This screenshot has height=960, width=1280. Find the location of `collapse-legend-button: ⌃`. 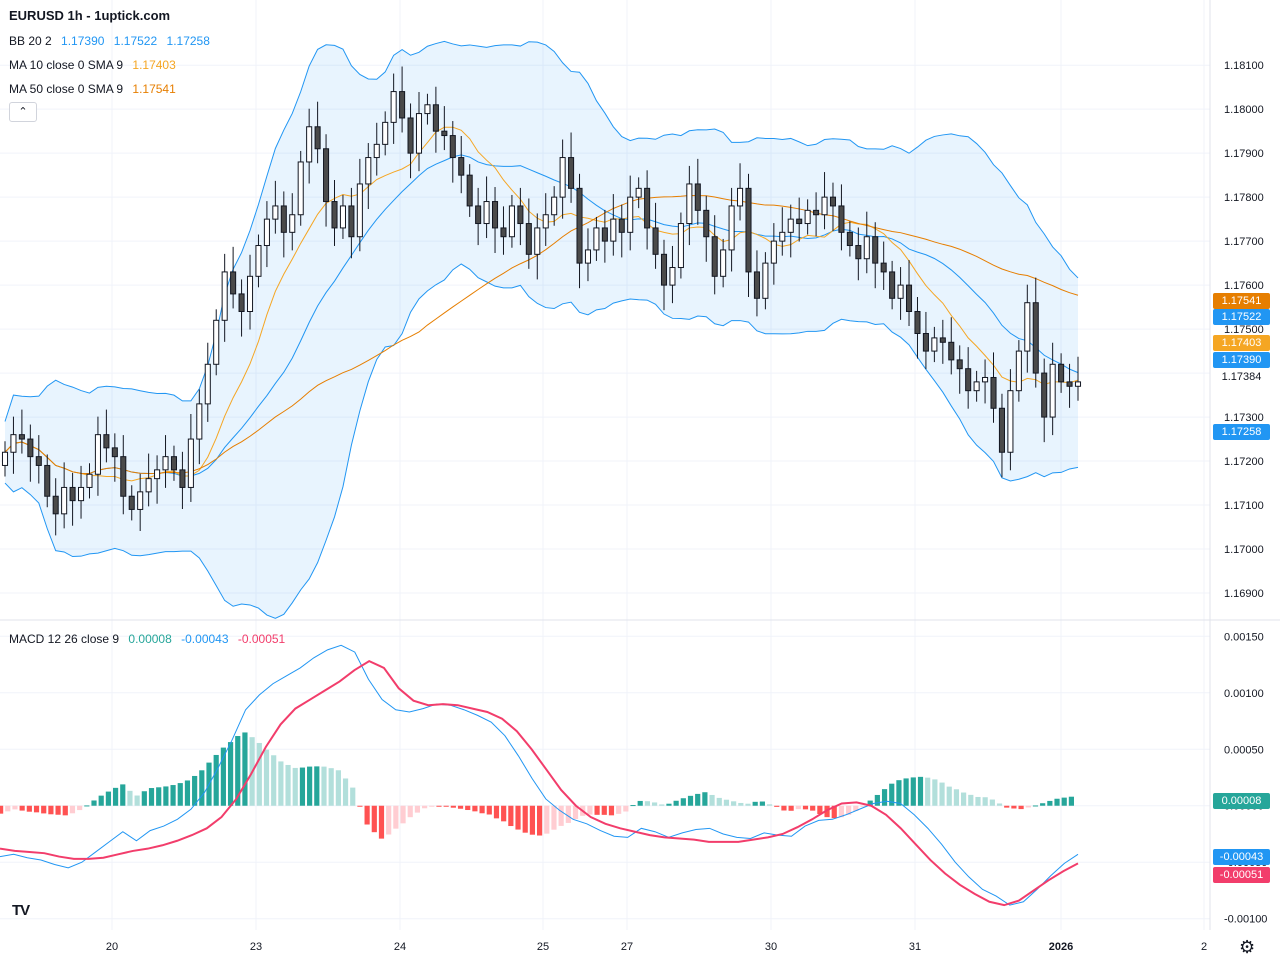

collapse-legend-button: ⌃ is located at coordinates (23, 112).